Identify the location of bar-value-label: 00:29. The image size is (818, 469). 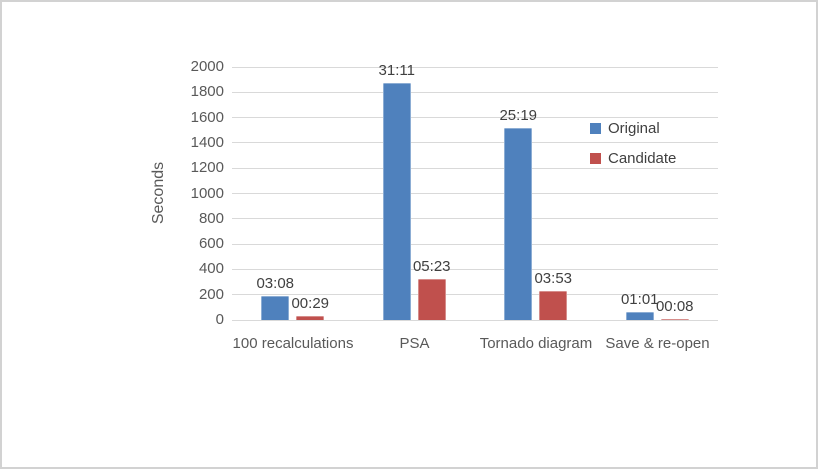
(310, 304).